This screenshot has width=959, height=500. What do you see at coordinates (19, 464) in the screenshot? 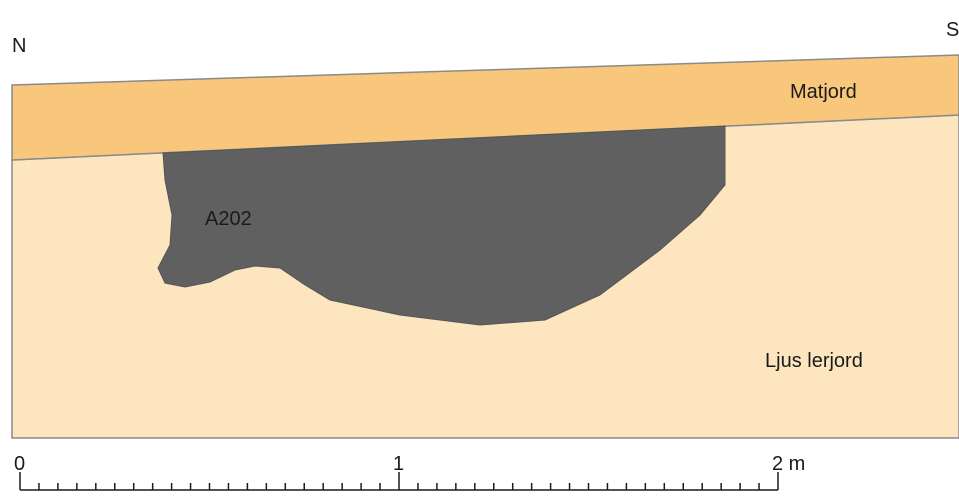
I see `scale-label: 0` at bounding box center [19, 464].